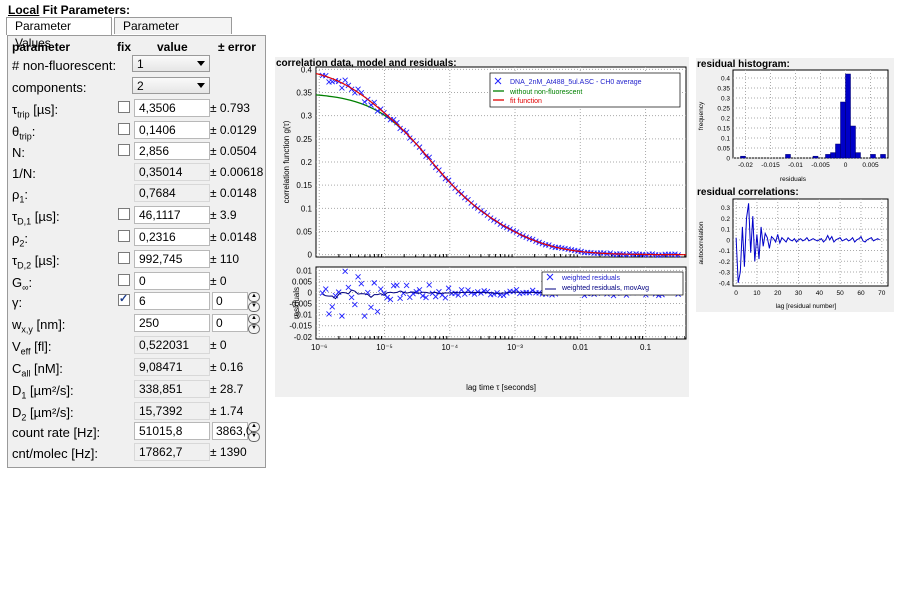  What do you see at coordinates (748, 192) in the screenshot?
I see `autocorrelation-title: residual correlations:` at bounding box center [748, 192].